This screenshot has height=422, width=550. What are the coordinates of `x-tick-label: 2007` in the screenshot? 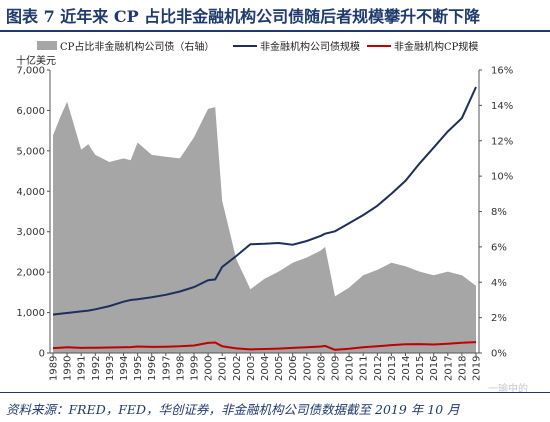 It's located at (307, 368).